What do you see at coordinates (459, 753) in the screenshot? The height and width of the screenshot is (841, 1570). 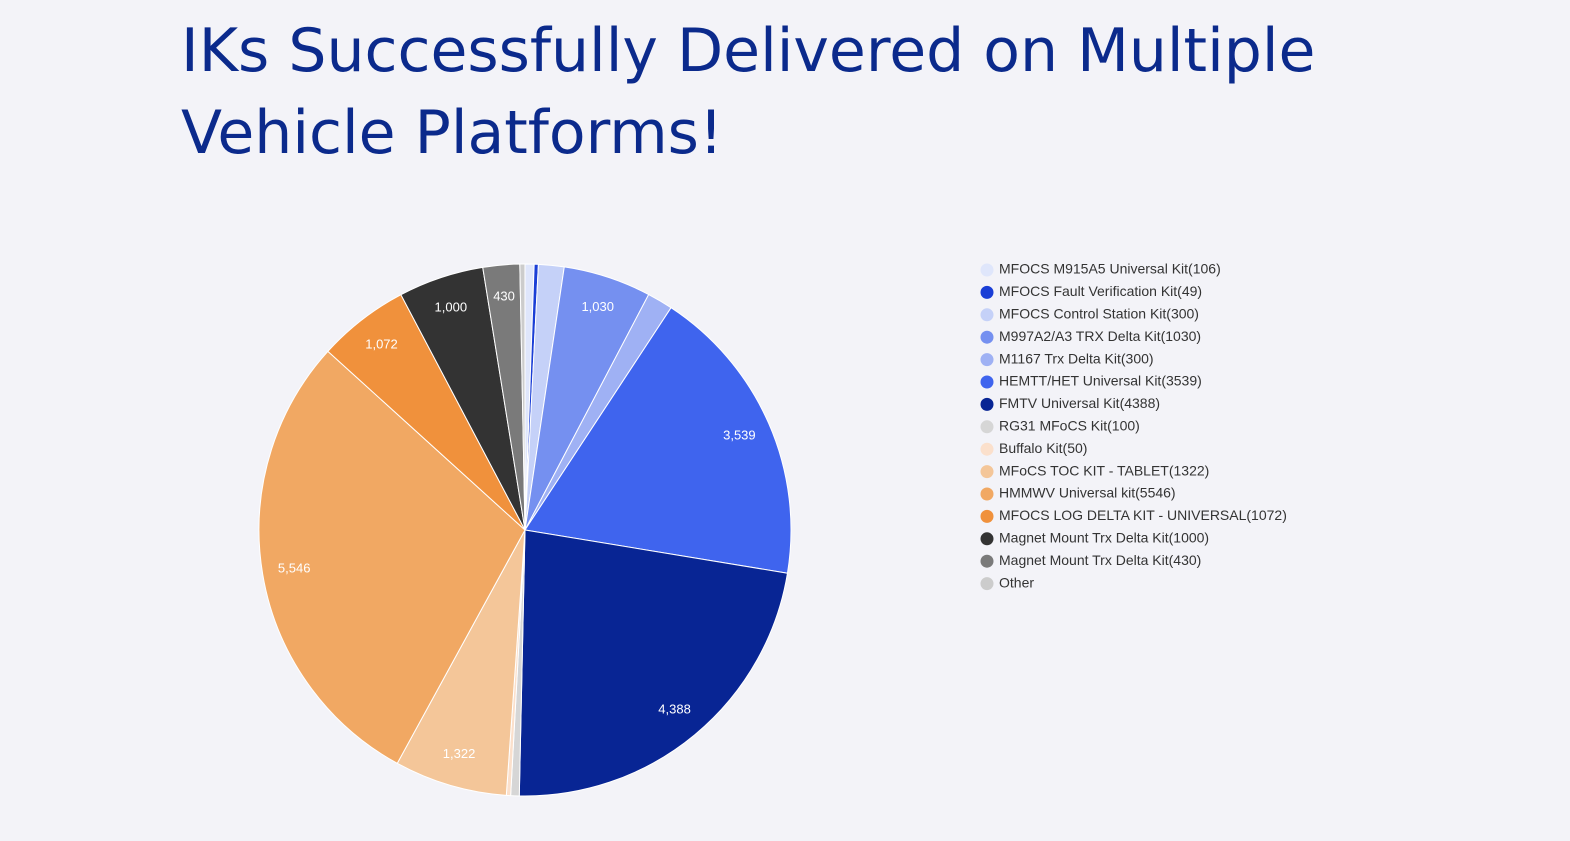 I see `data-label: 1,322` at bounding box center [459, 753].